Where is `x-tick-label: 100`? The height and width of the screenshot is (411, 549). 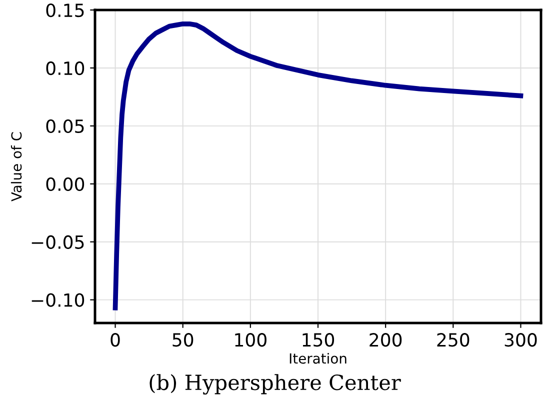
x-tick-label: 100 is located at coordinates (250, 340).